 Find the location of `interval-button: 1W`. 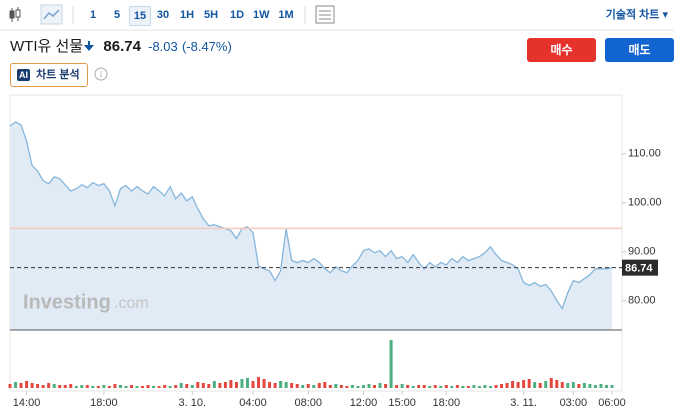

interval-button: 1W is located at coordinates (261, 15).